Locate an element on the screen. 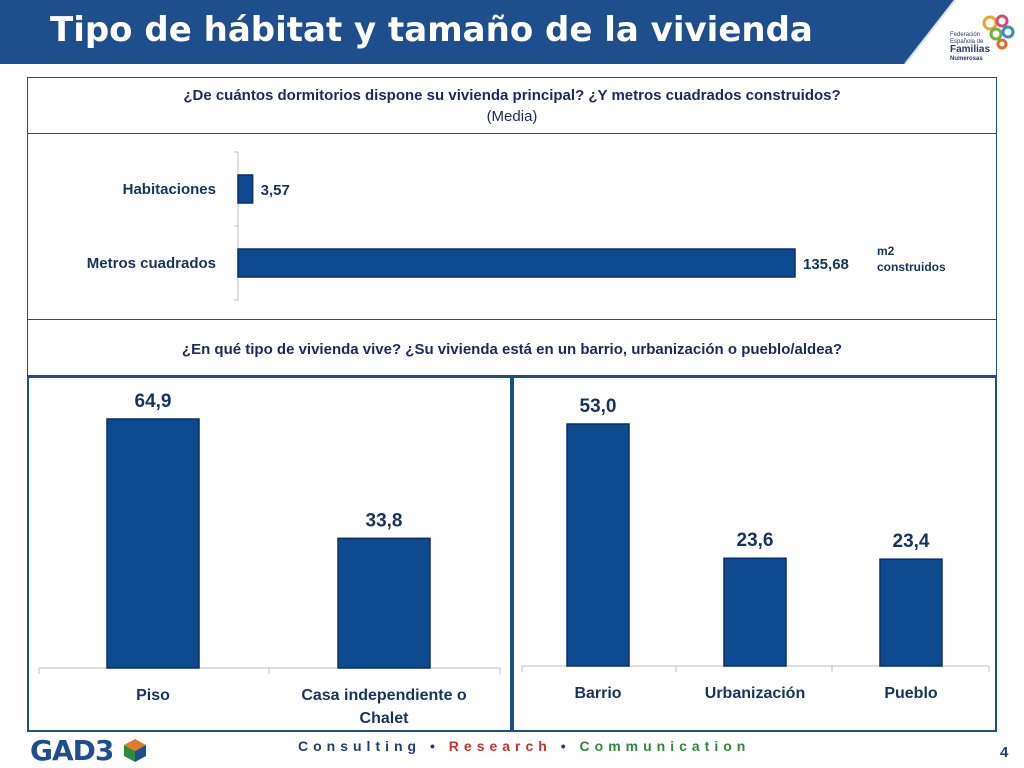  value-label-casa-independiente-o-chalet: 33,8 is located at coordinates (384, 520).